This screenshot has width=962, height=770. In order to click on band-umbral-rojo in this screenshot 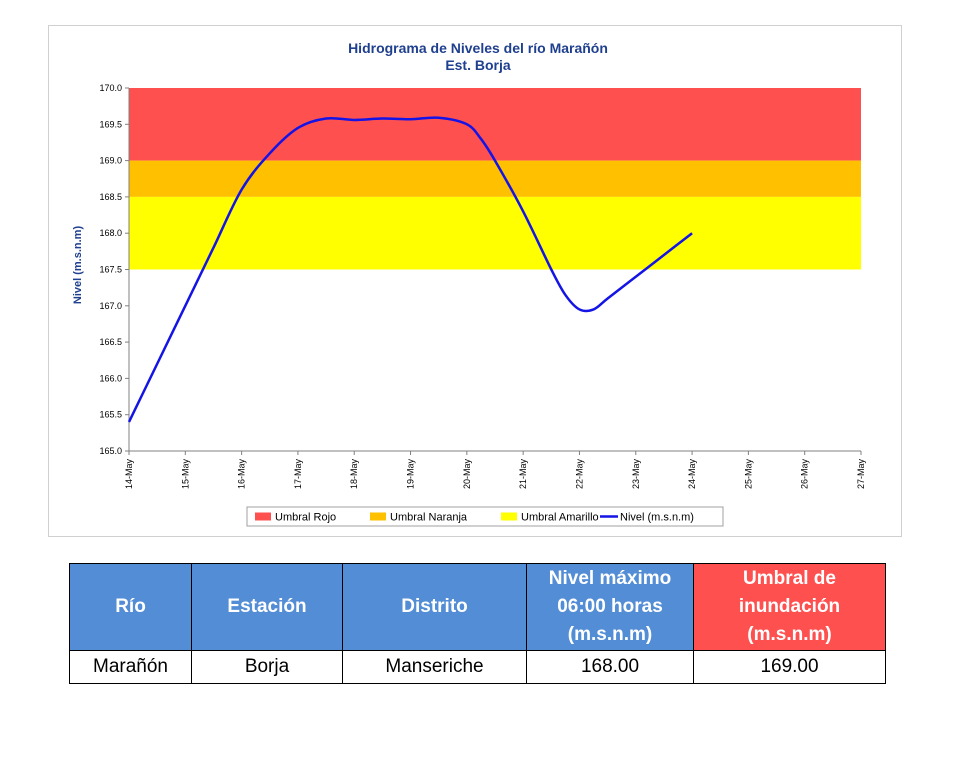, I will do `click(495, 124)`.